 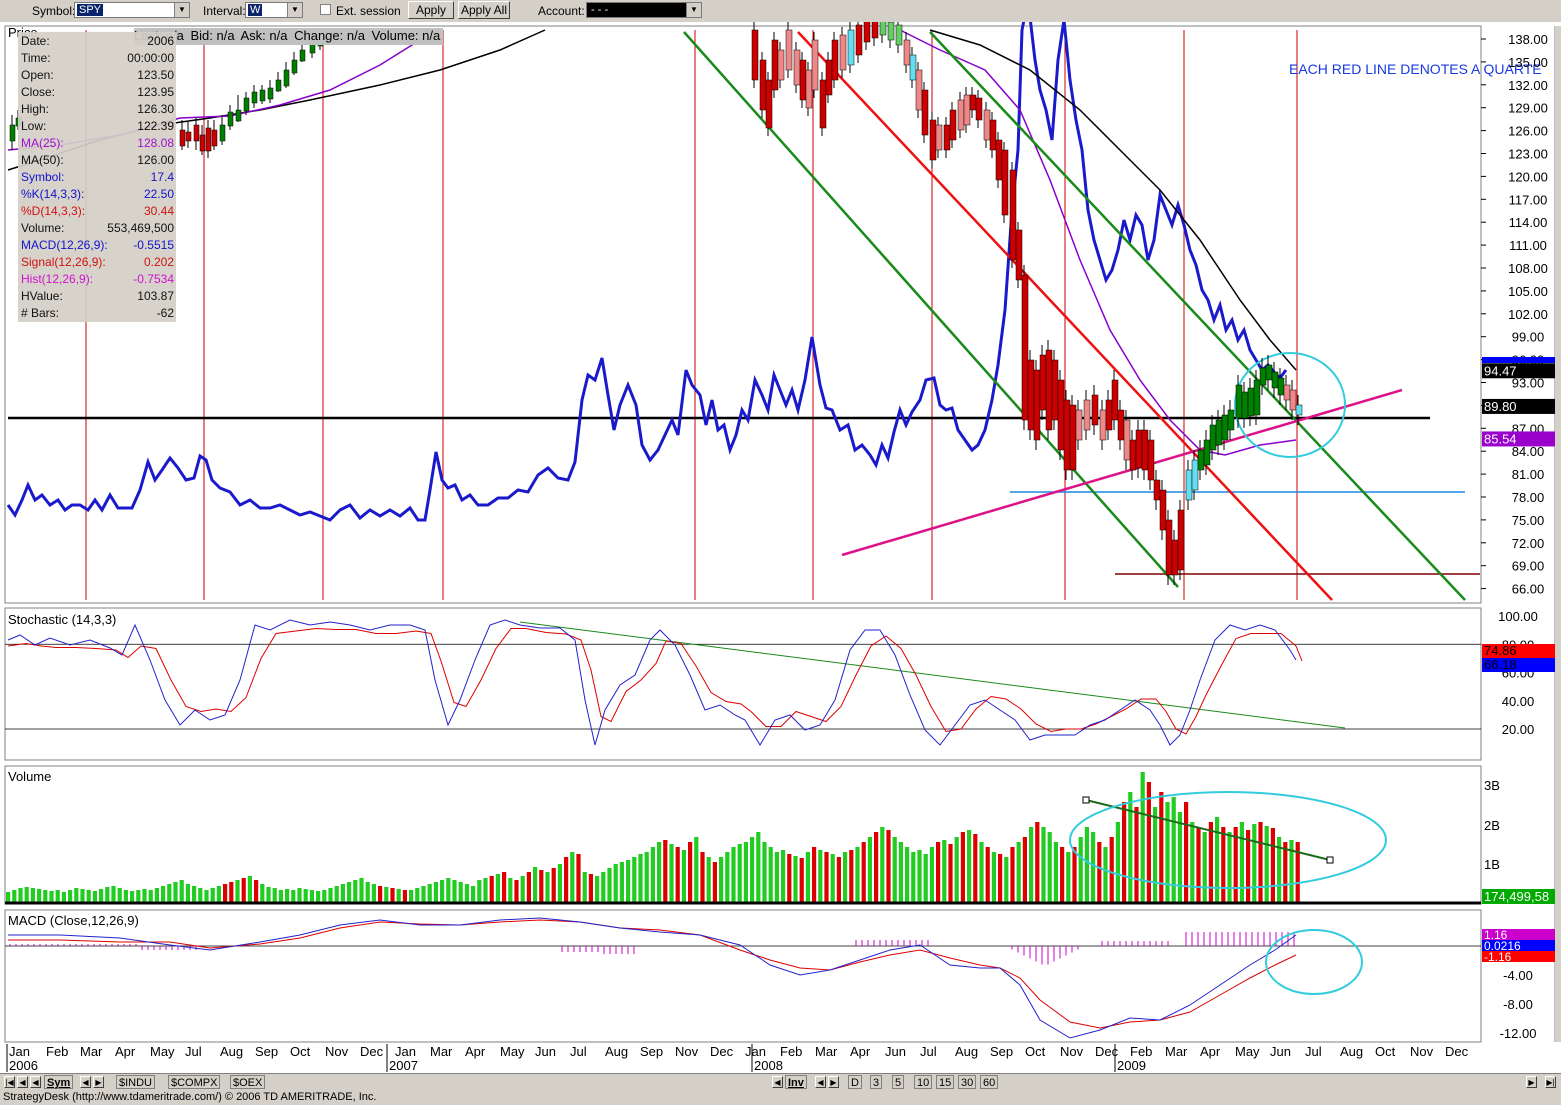 I want to click on price-tick-label: 102.00, so click(x=1528, y=314).